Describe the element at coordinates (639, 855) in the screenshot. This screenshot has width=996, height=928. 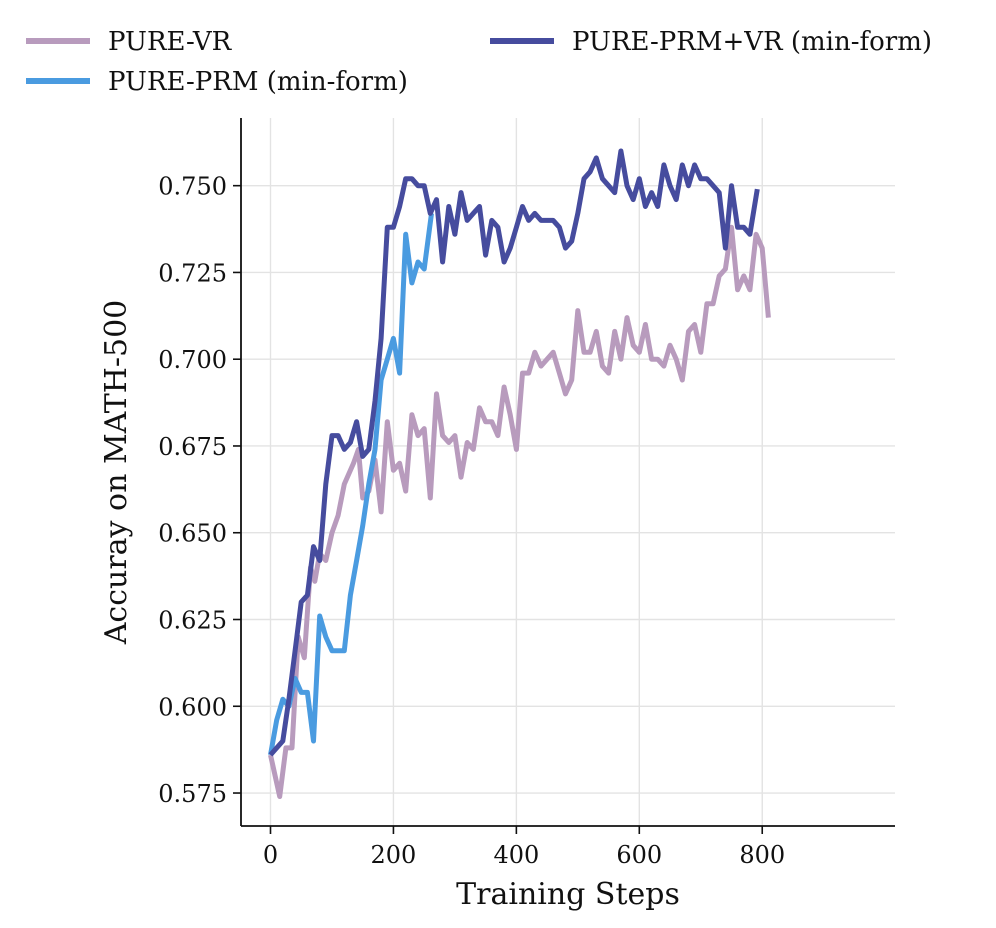
I see `x-tick-label: 600` at that location.